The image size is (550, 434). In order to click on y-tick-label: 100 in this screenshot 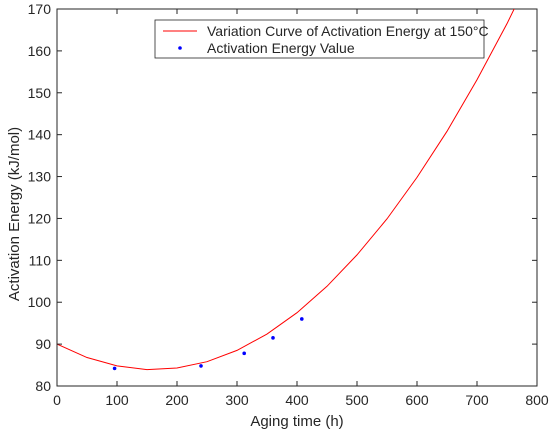, I will do `click(40, 302)`.